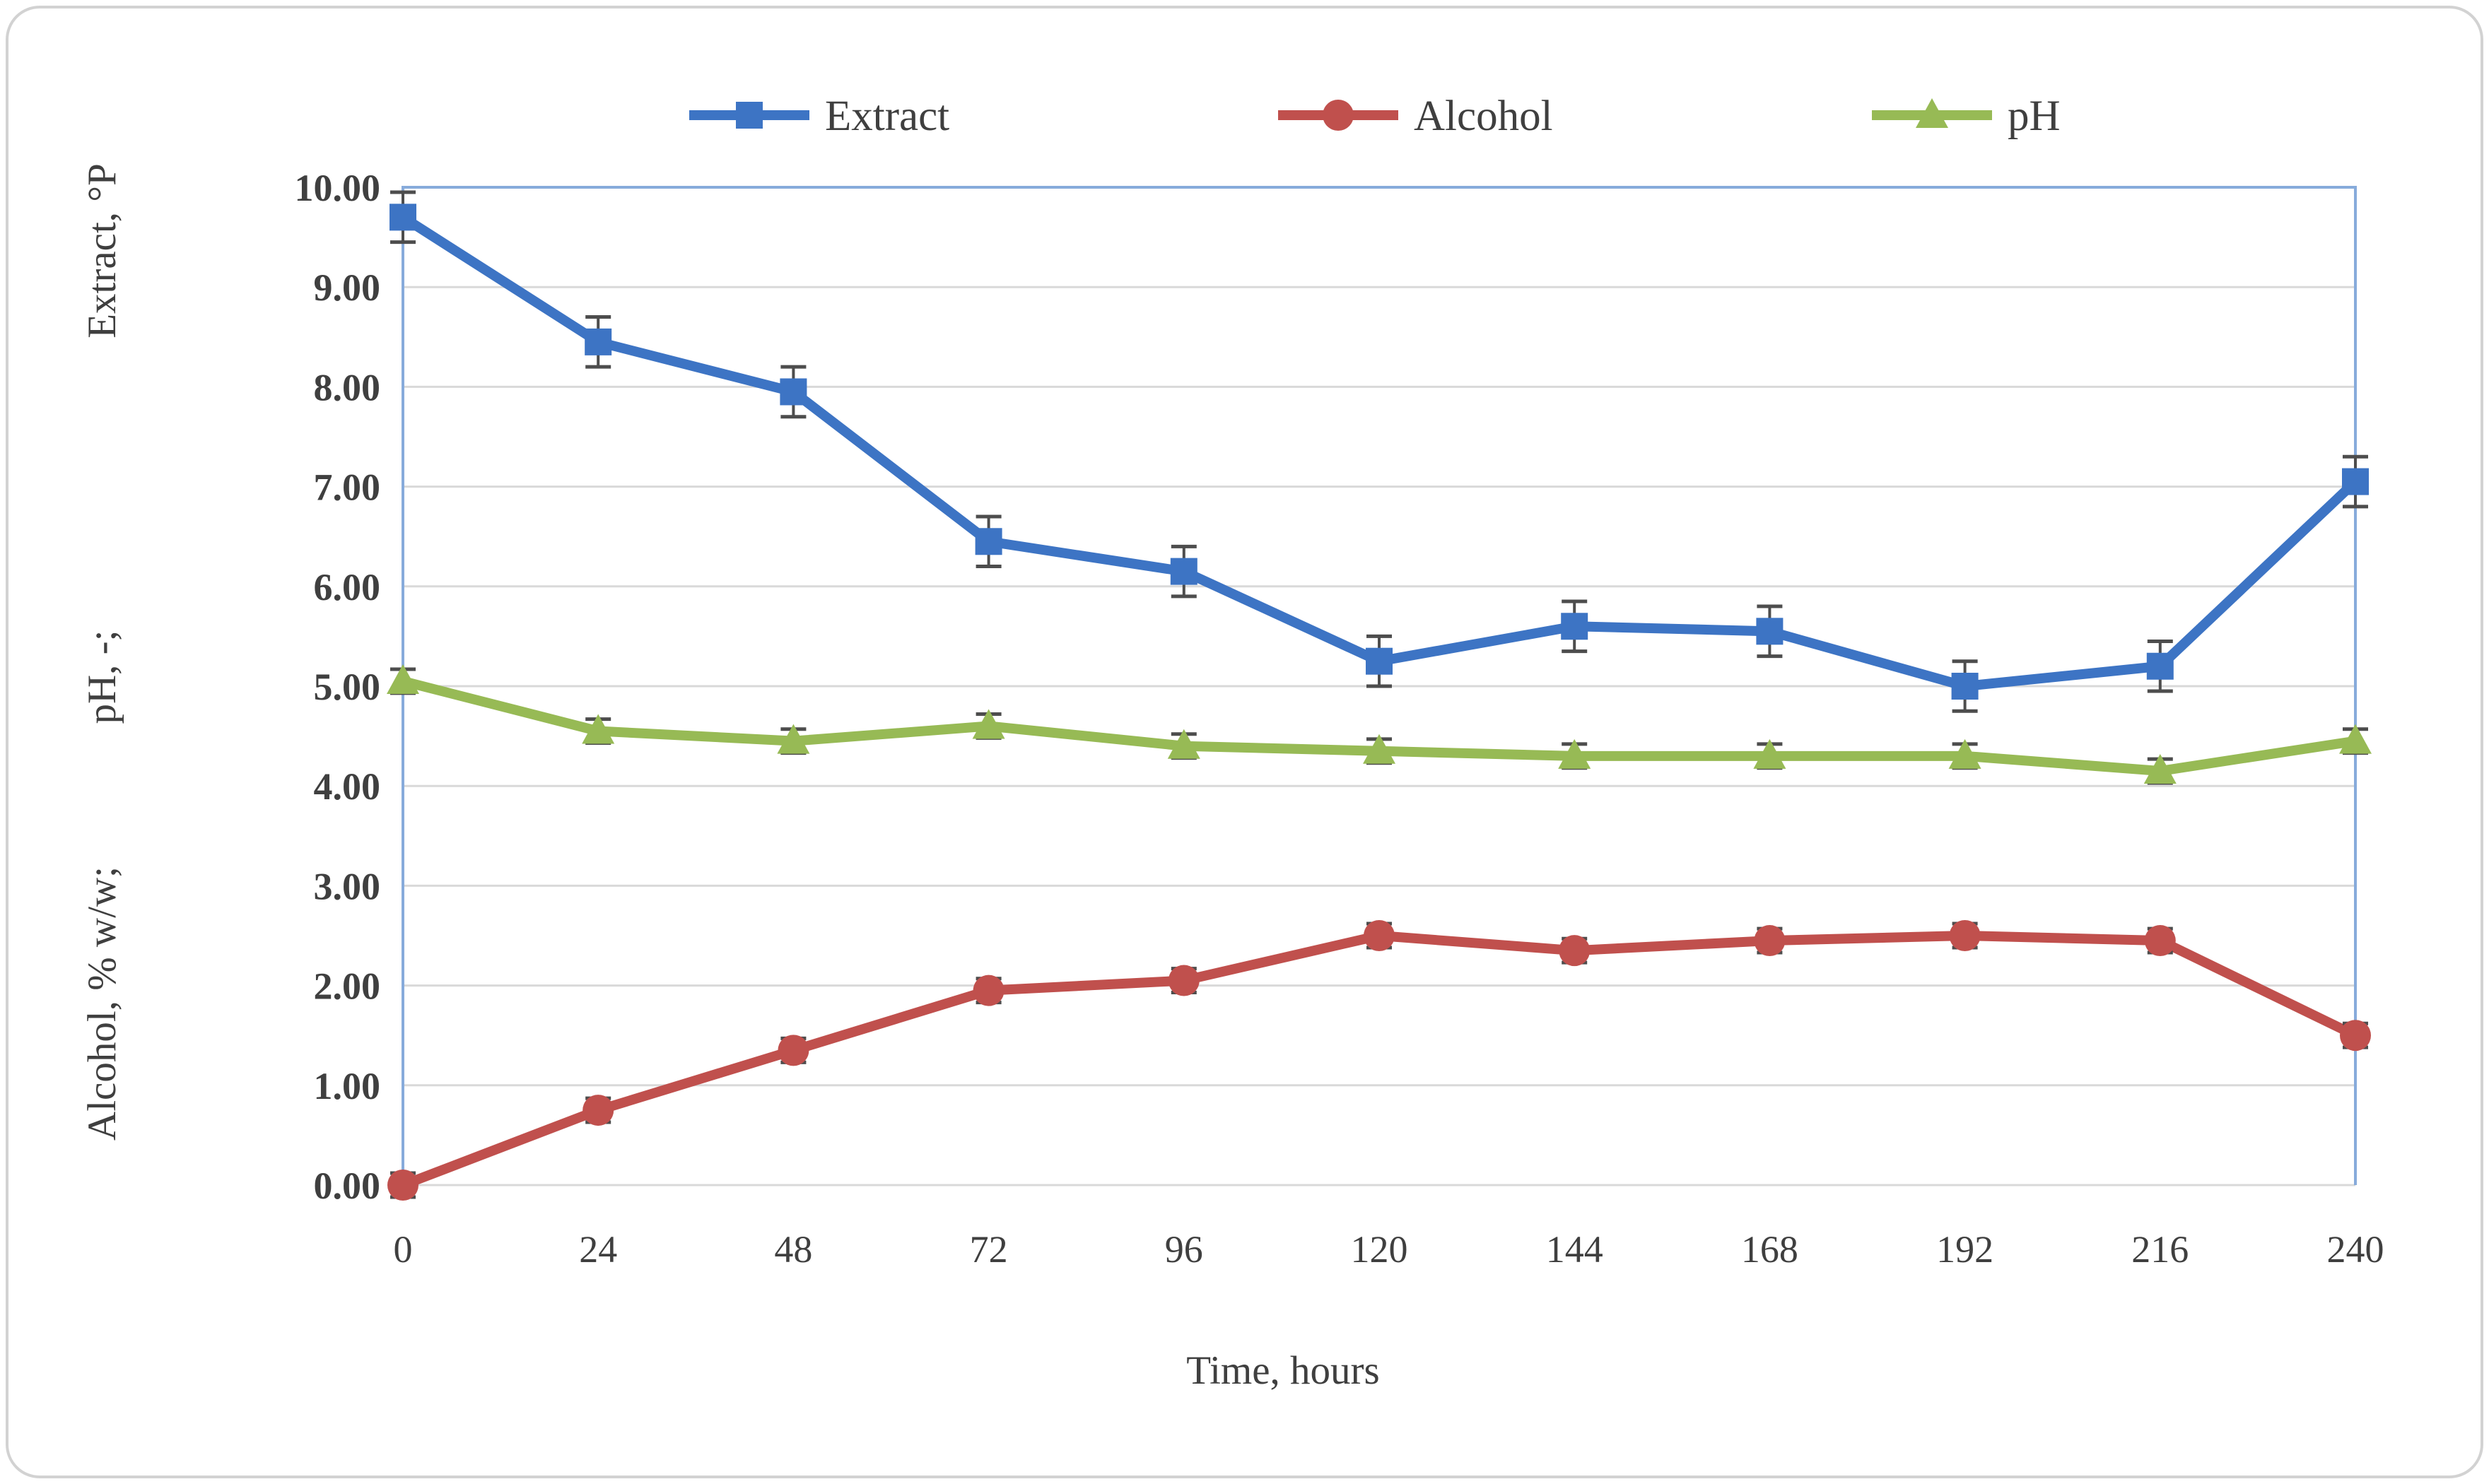 Image resolution: width=2489 pixels, height=1484 pixels. I want to click on y-tick-label: 7.00, so click(347, 487).